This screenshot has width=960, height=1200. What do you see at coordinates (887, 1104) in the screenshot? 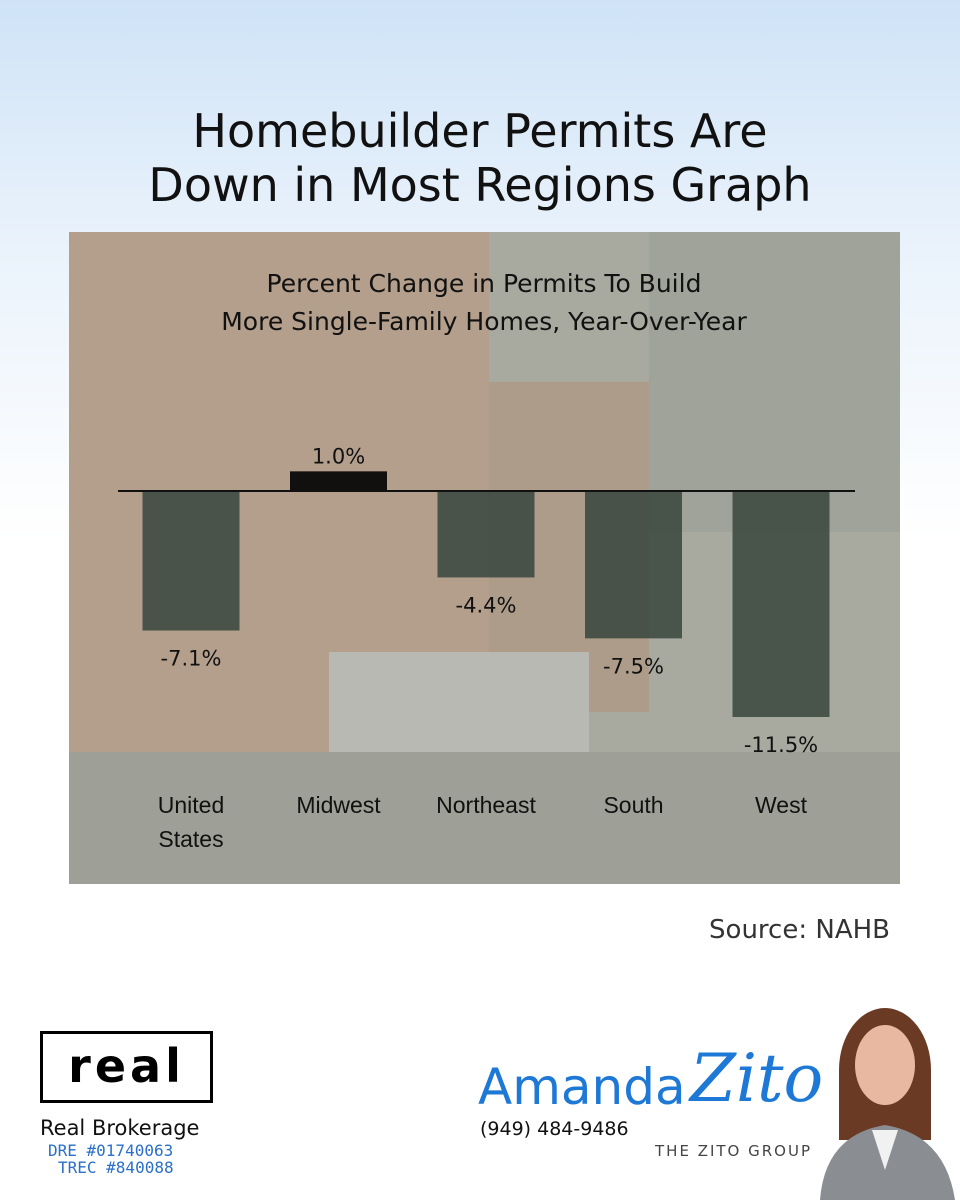
I see `portrait` at bounding box center [887, 1104].